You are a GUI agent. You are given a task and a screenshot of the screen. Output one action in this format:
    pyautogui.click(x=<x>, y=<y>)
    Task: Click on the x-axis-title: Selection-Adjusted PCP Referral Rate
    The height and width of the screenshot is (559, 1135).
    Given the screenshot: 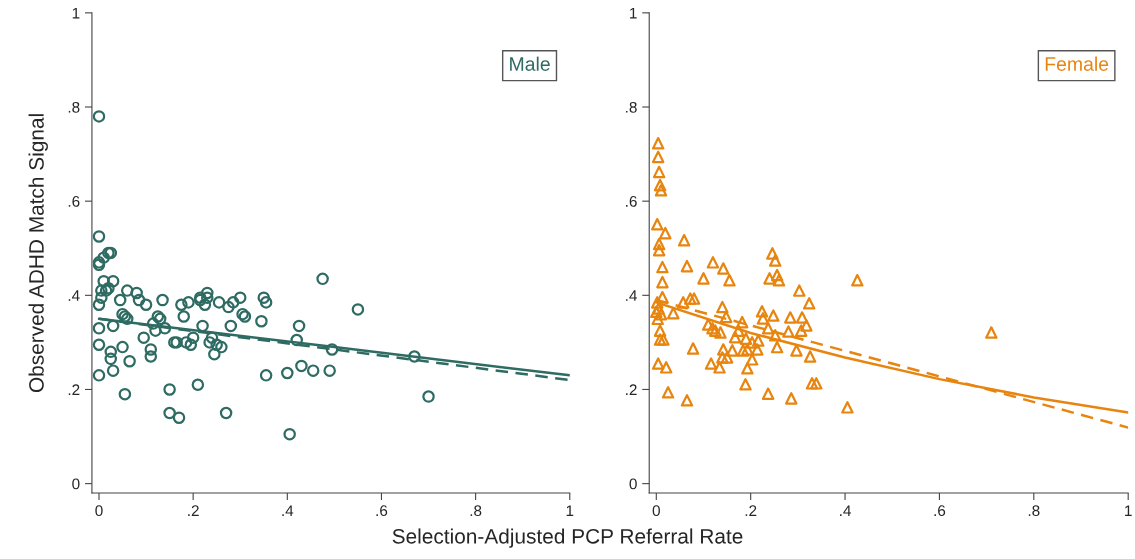 What is the action you would take?
    pyautogui.click(x=567, y=538)
    